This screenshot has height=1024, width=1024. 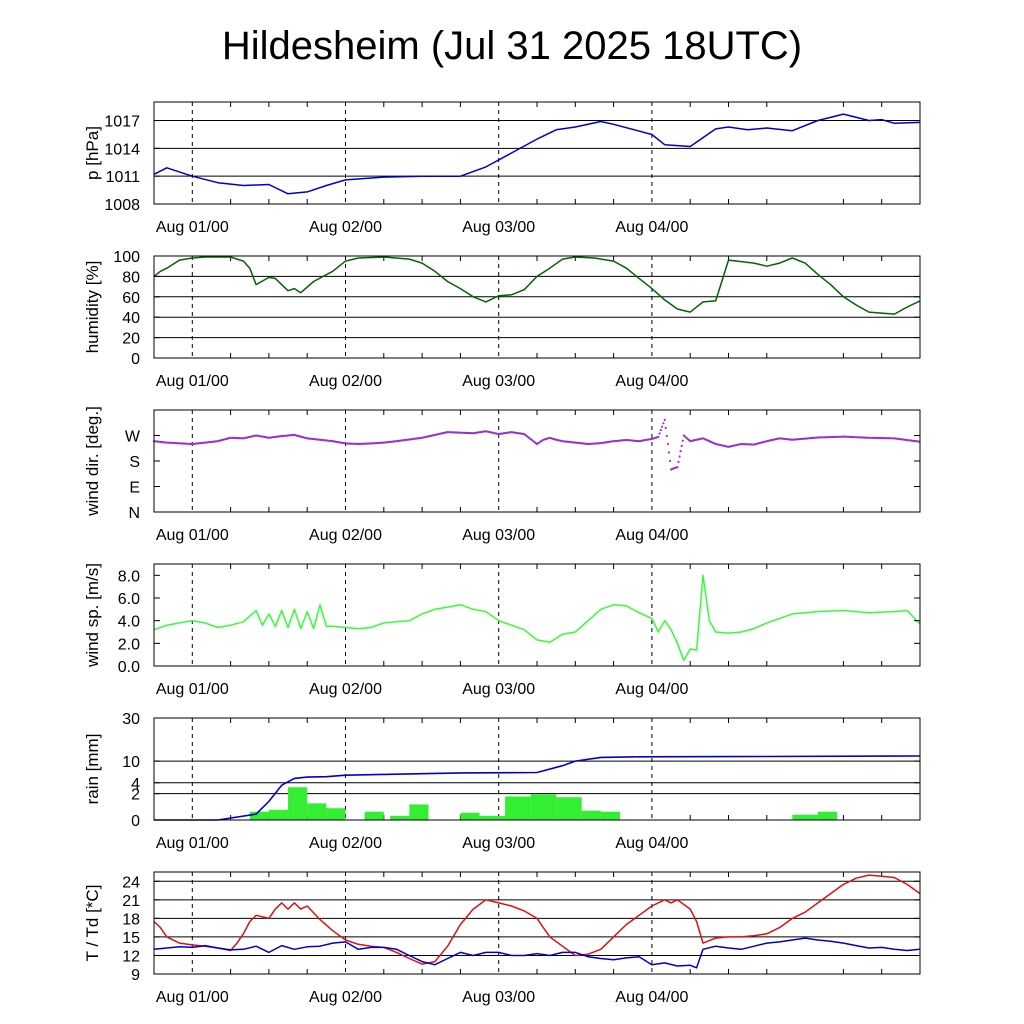 What do you see at coordinates (651, 227) in the screenshot?
I see `pressure-x-tick-label: Aug 04/00` at bounding box center [651, 227].